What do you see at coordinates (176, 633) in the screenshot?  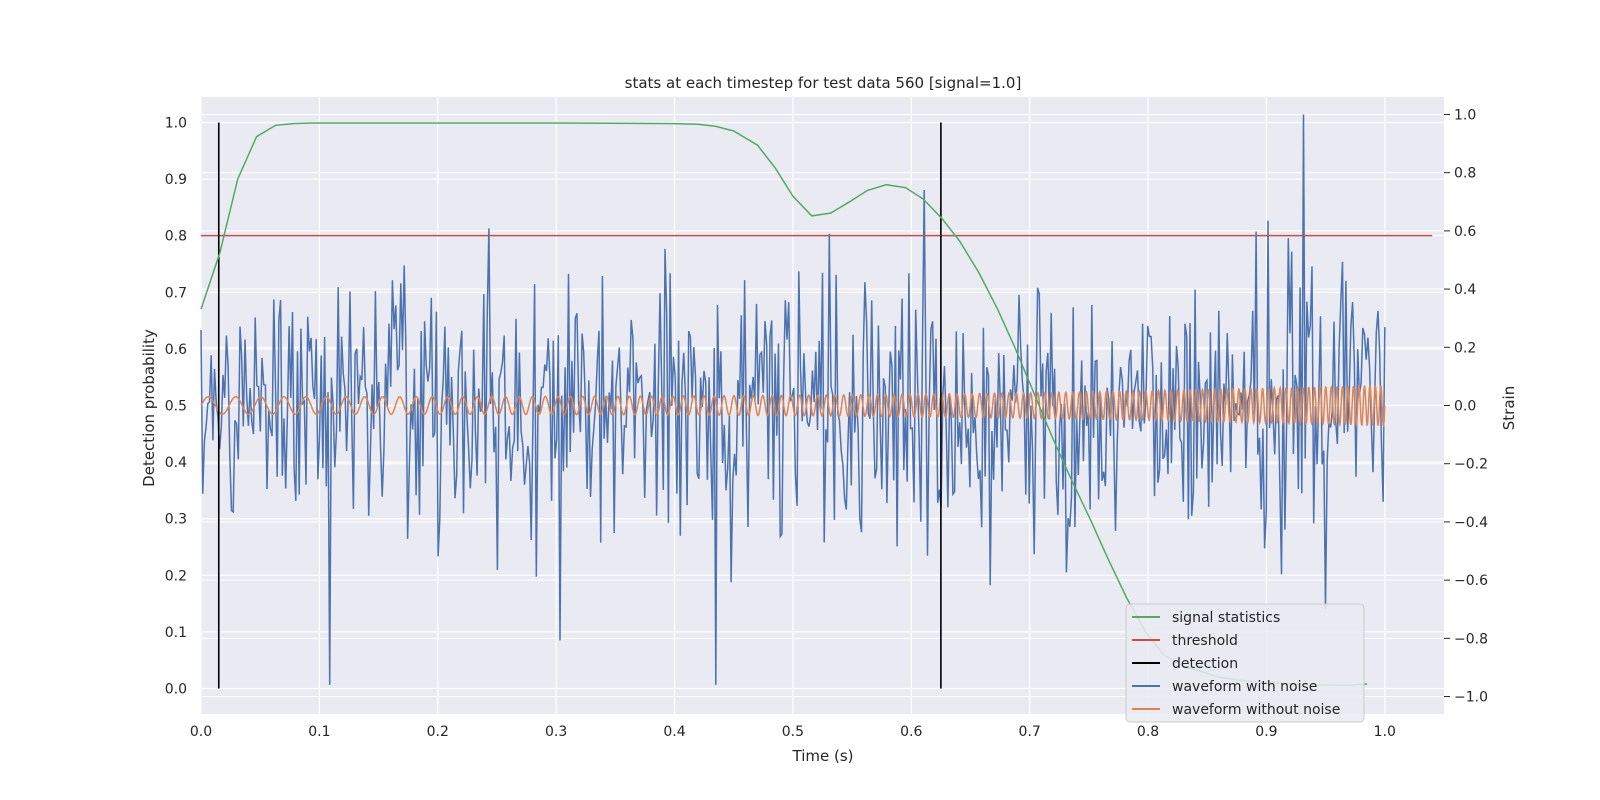 I see `y-tick-label: 0.1` at bounding box center [176, 633].